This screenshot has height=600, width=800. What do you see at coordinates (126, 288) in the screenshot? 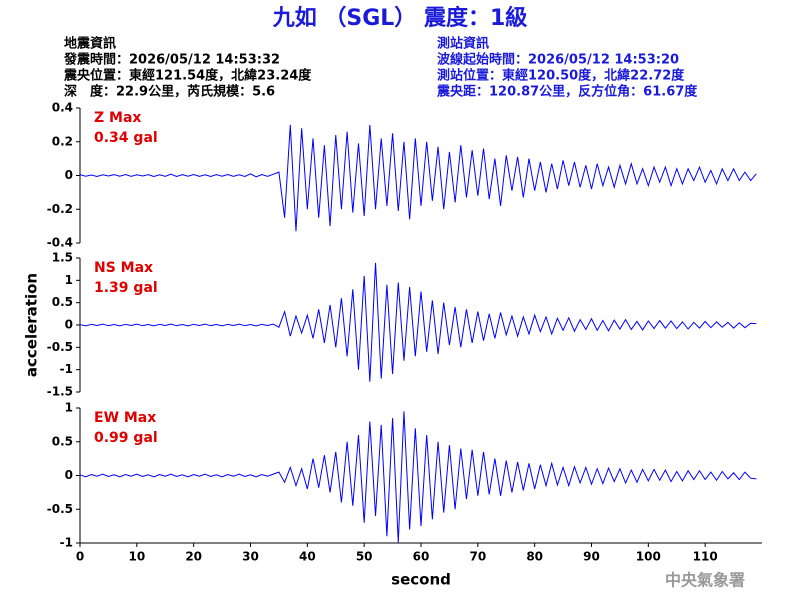
I see `annotation: 1.39 gal` at bounding box center [126, 288].